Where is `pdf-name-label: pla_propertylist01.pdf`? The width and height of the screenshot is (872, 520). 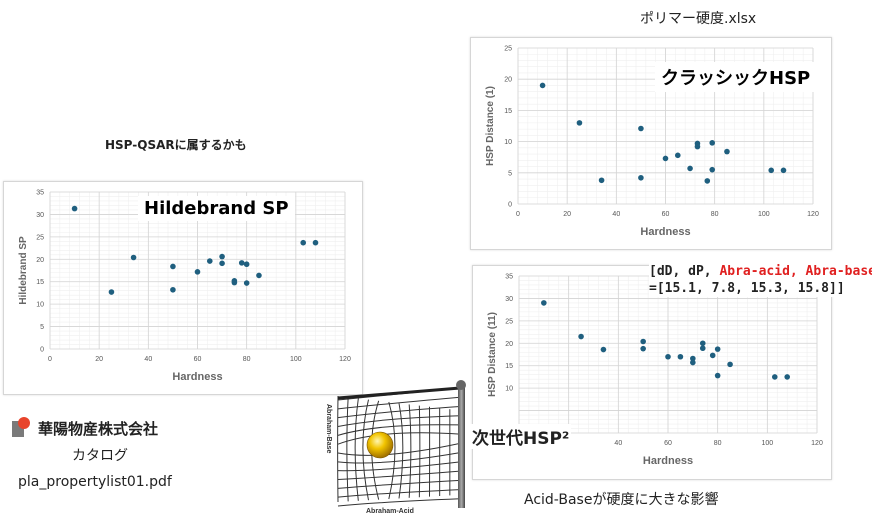 pdf-name-label: pla_propertylist01.pdf is located at coordinates (95, 482).